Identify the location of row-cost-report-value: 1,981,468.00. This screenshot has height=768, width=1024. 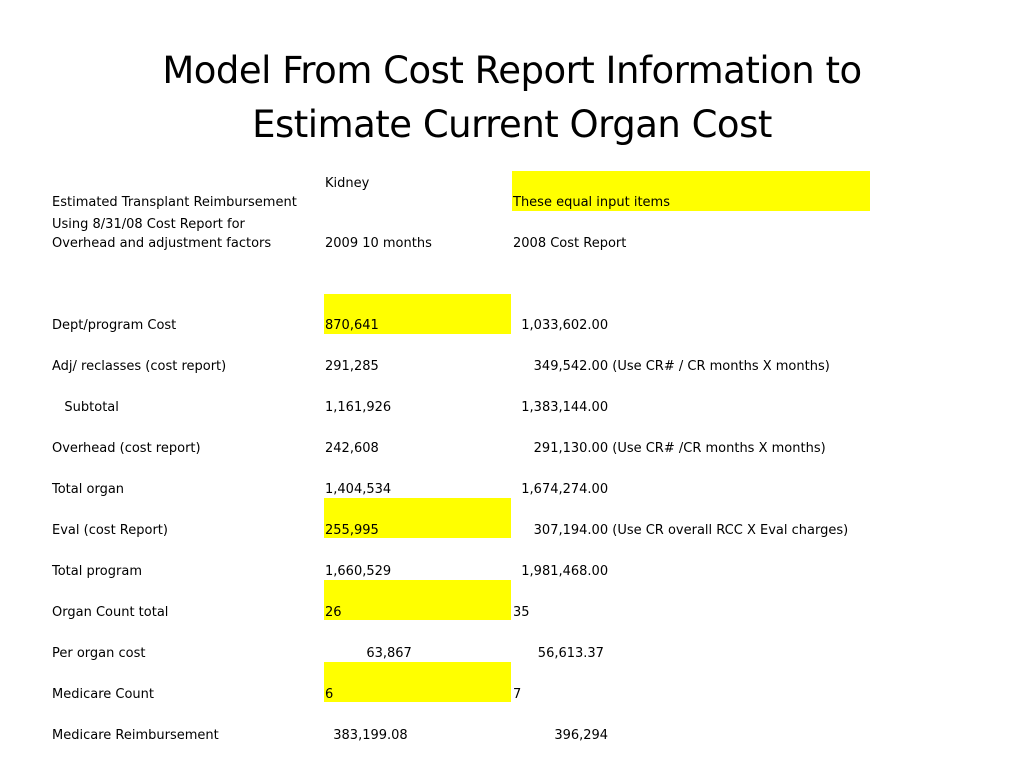
(560, 571).